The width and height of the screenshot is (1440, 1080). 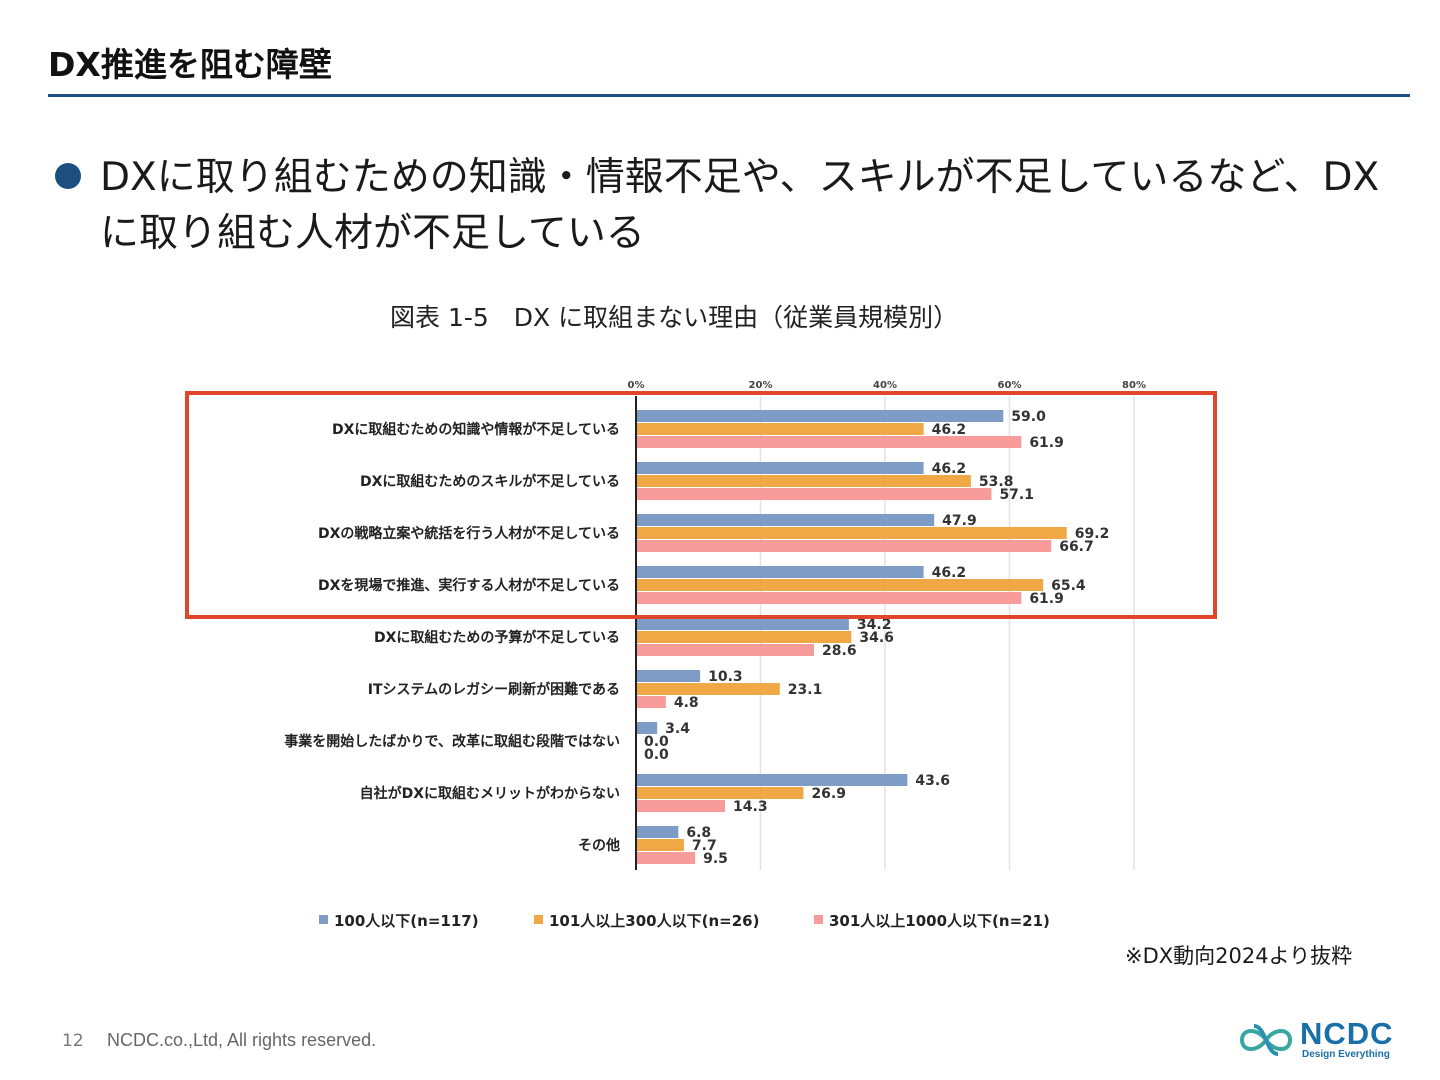 What do you see at coordinates (761, 385) in the screenshot?
I see `x-tick-label: 20%` at bounding box center [761, 385].